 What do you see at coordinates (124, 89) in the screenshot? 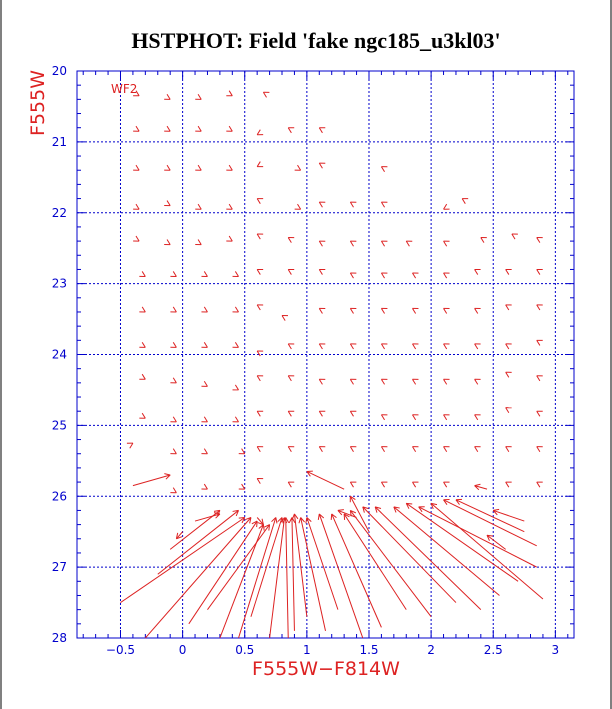
I see `chip-annotation: WF2` at bounding box center [124, 89].